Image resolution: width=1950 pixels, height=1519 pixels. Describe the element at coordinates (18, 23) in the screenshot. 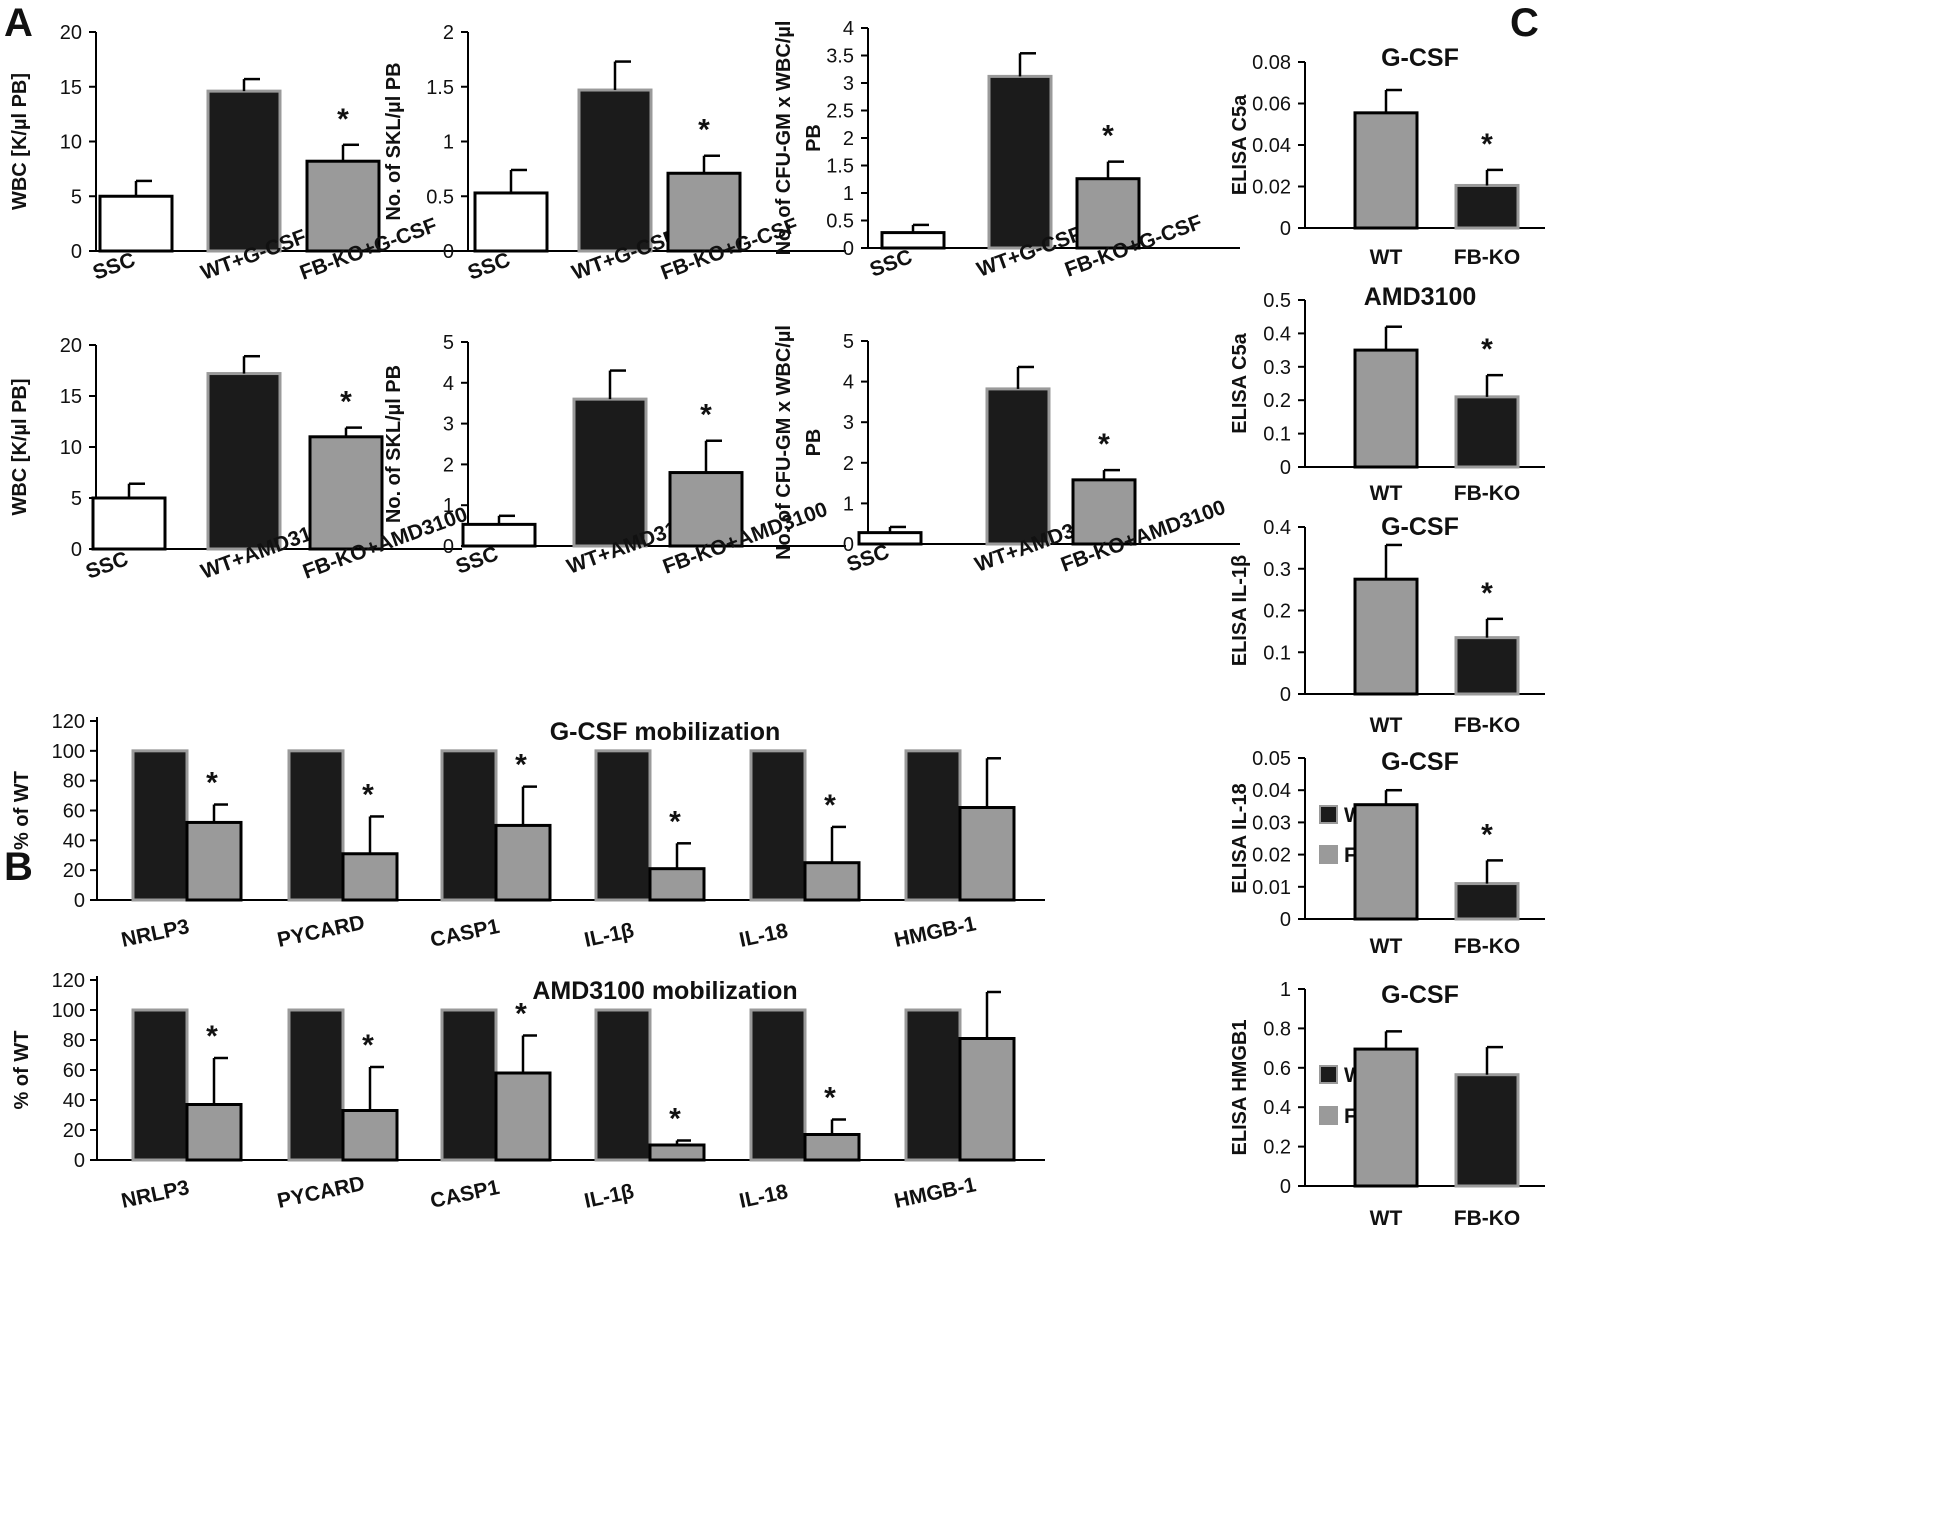

I see `panel-label-a: A` at that location.